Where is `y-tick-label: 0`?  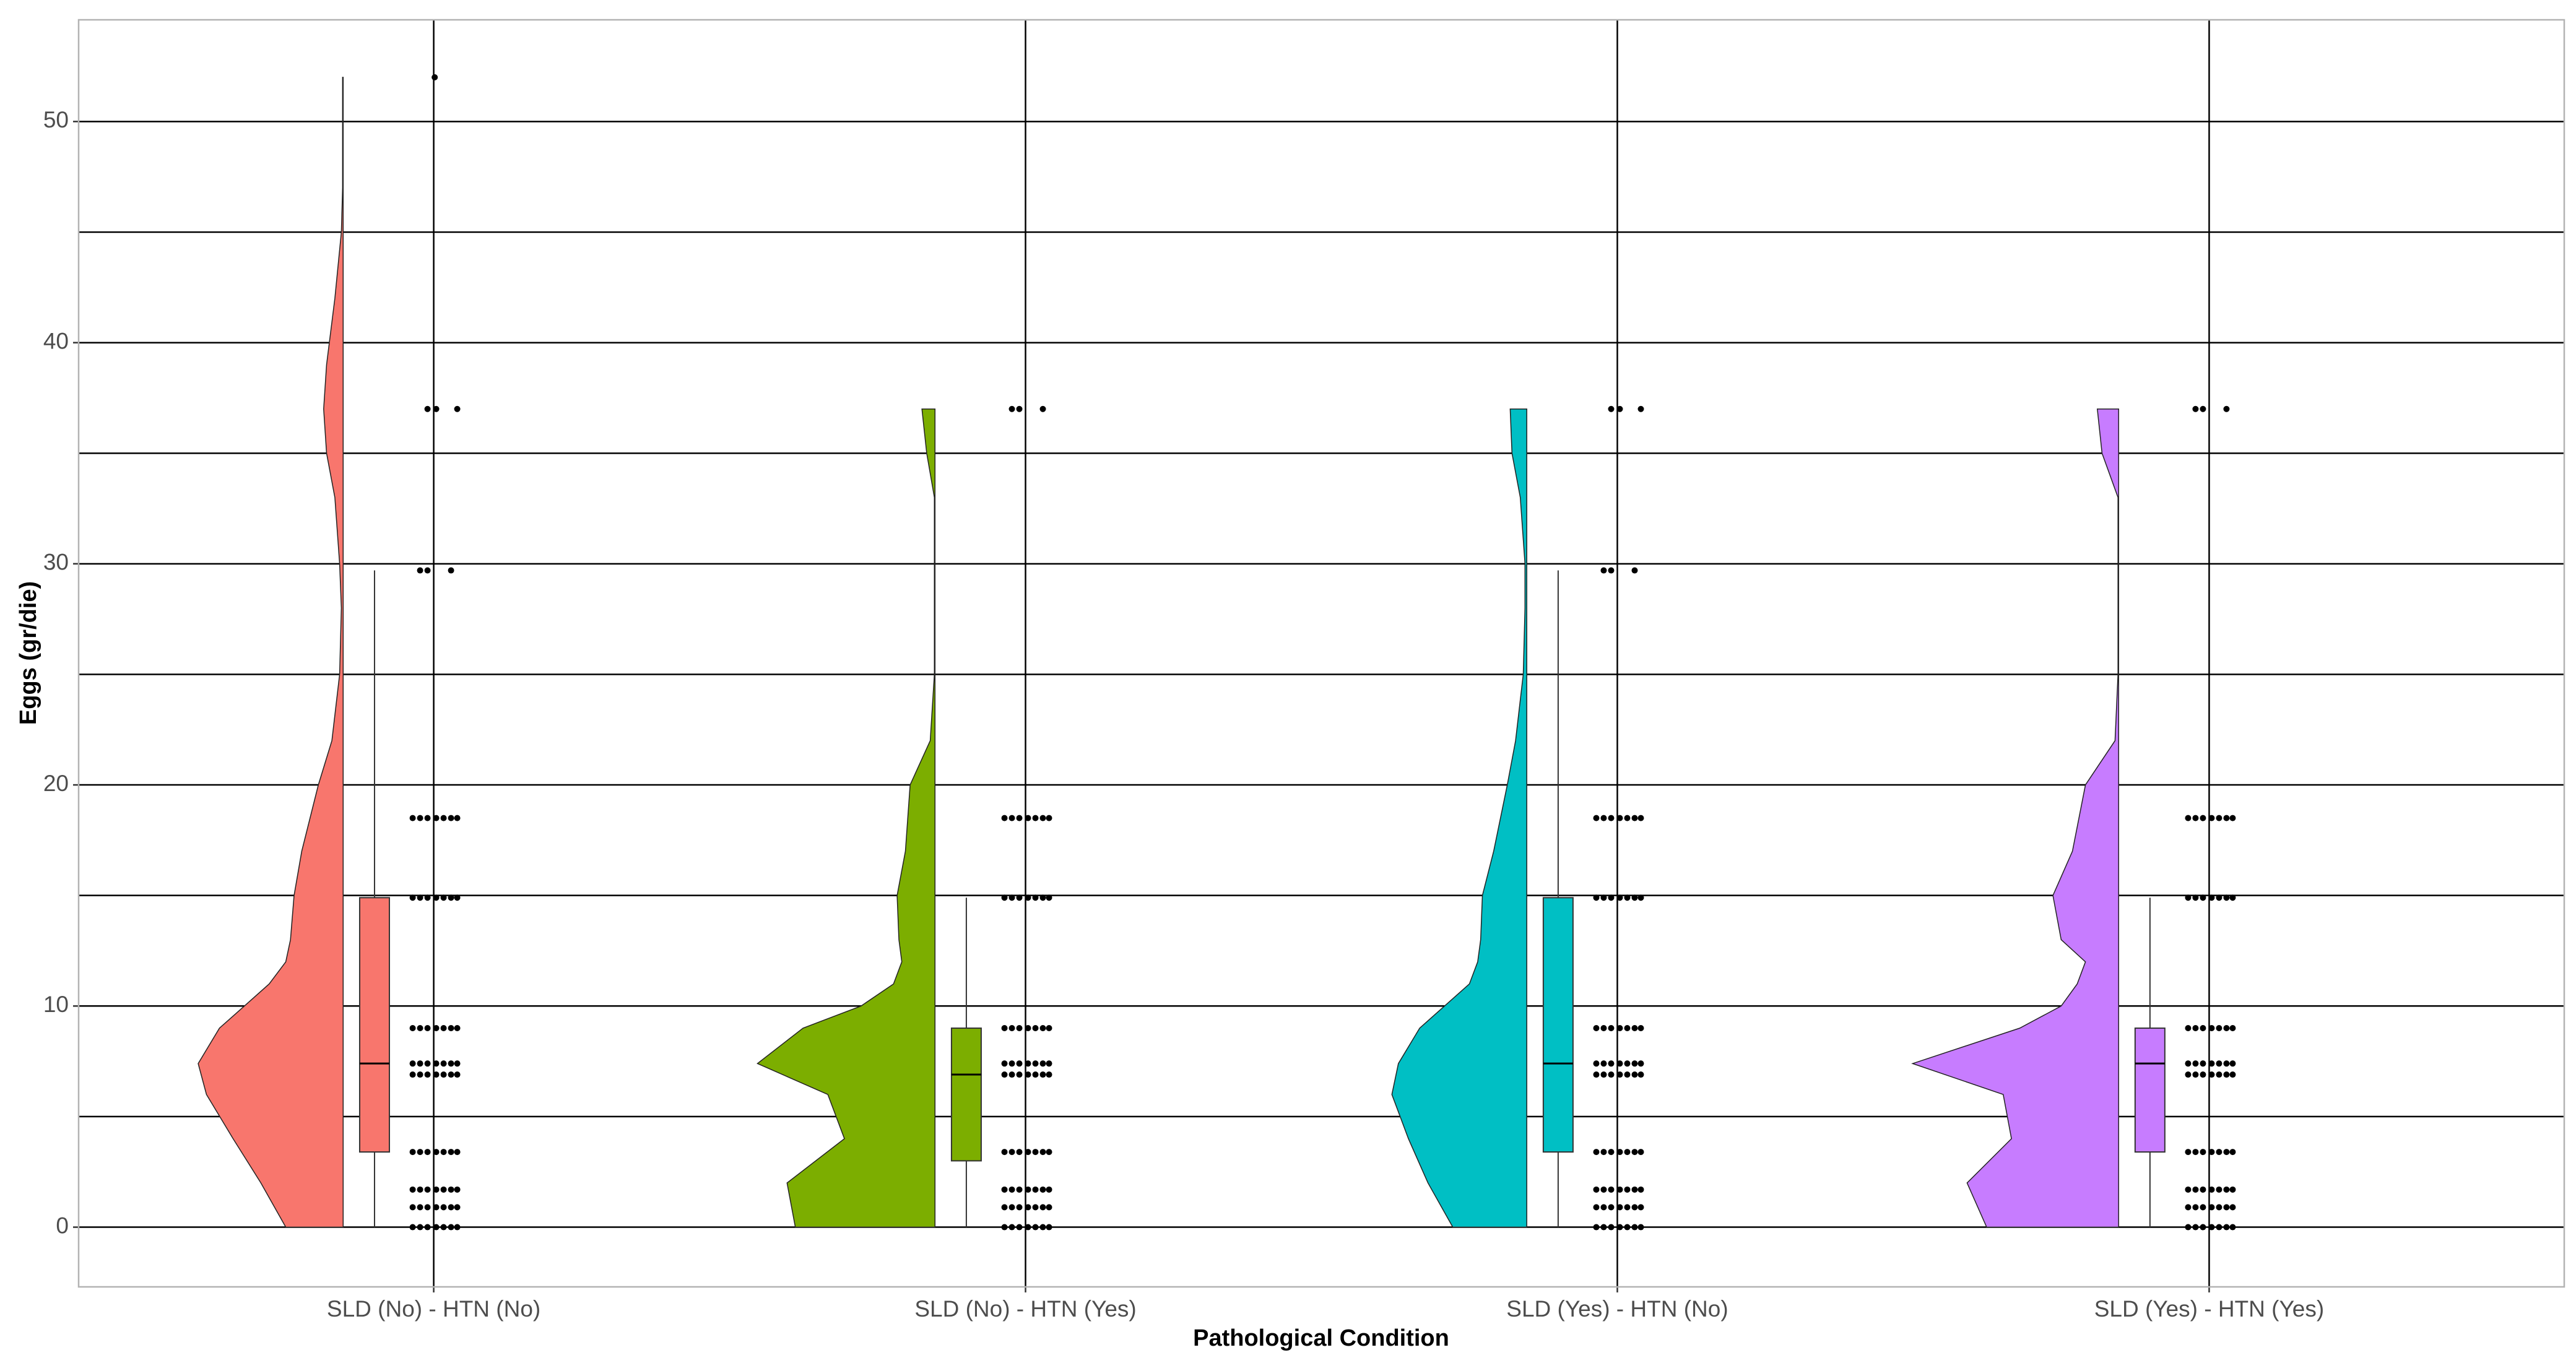 y-tick-label: 0 is located at coordinates (62, 1225).